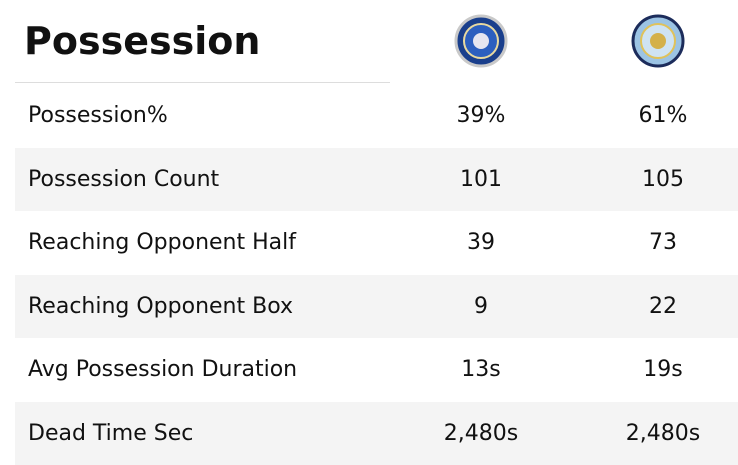 The height and width of the screenshot is (465, 738). I want to click on away-value: 105, so click(660, 180).